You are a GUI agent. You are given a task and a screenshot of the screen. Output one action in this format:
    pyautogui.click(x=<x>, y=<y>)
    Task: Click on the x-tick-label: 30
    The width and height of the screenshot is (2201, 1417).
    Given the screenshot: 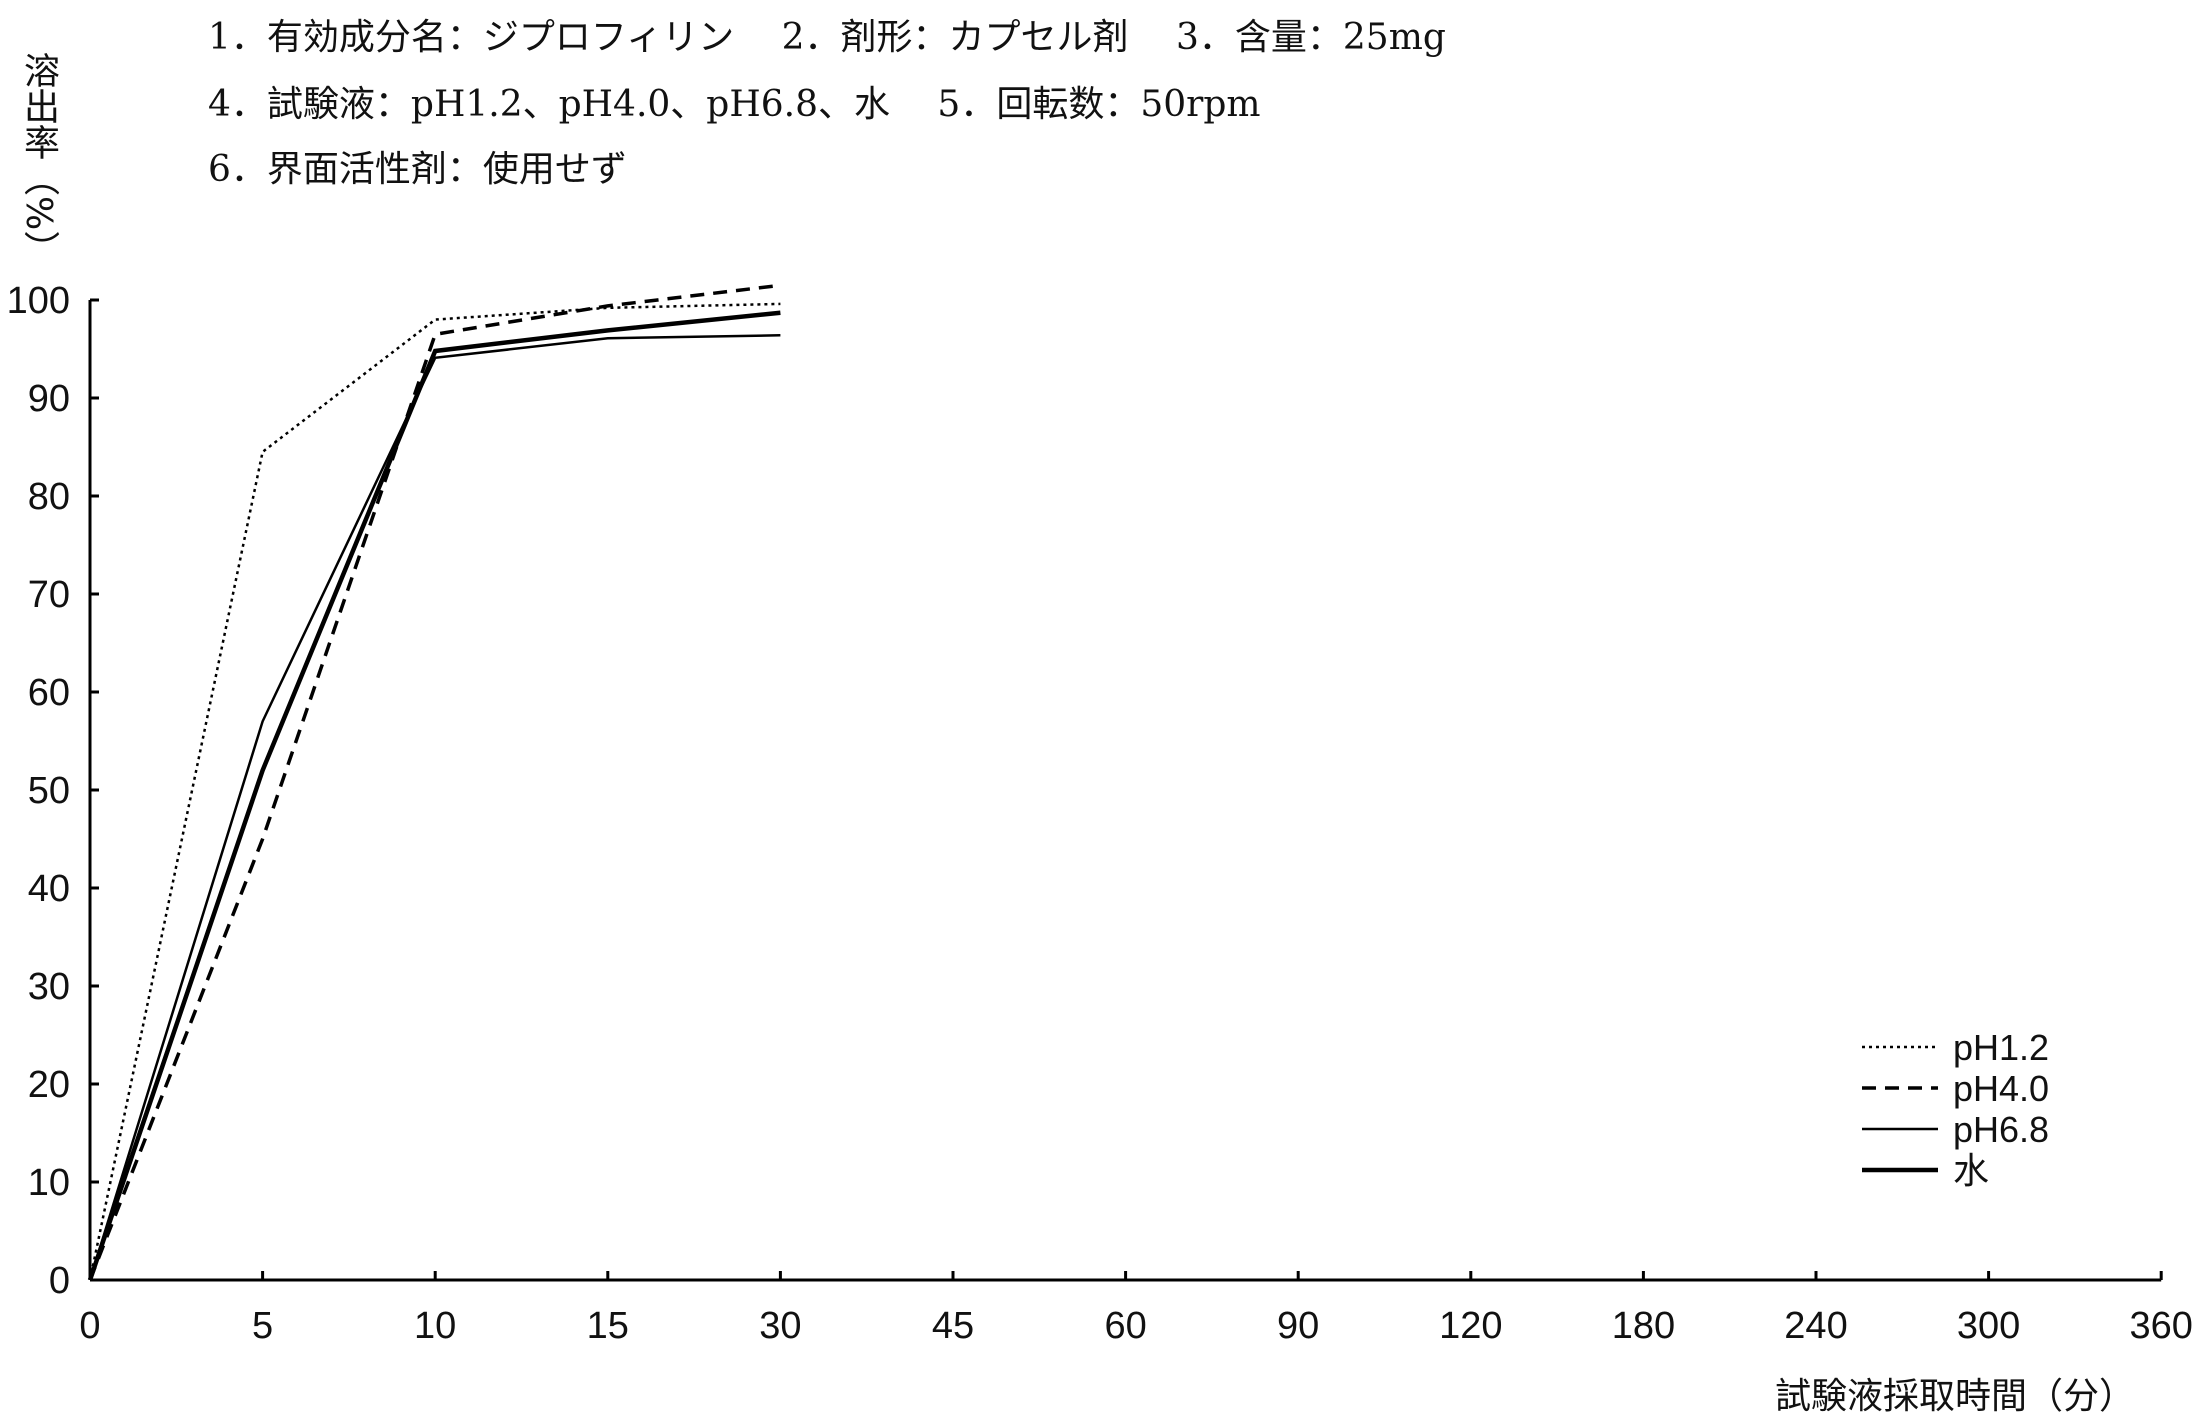 What is the action you would take?
    pyautogui.click(x=780, y=1326)
    